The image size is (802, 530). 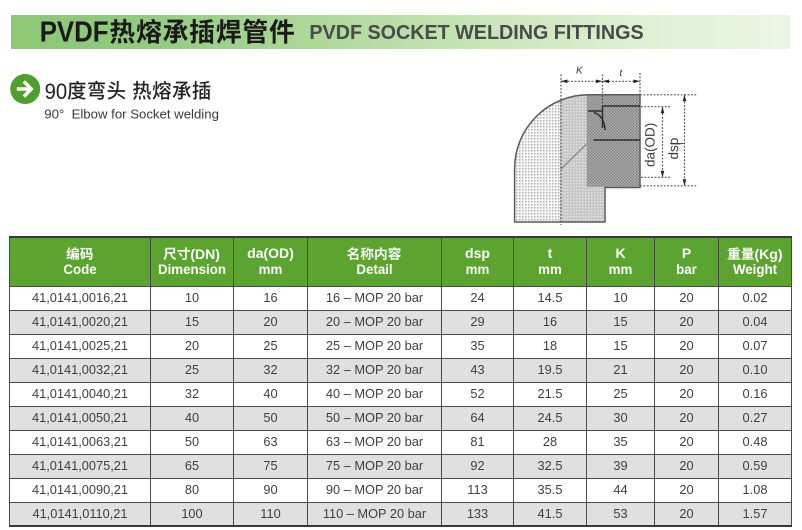 What do you see at coordinates (74, 31) in the screenshot?
I see `svg-text: PVDF` at bounding box center [74, 31].